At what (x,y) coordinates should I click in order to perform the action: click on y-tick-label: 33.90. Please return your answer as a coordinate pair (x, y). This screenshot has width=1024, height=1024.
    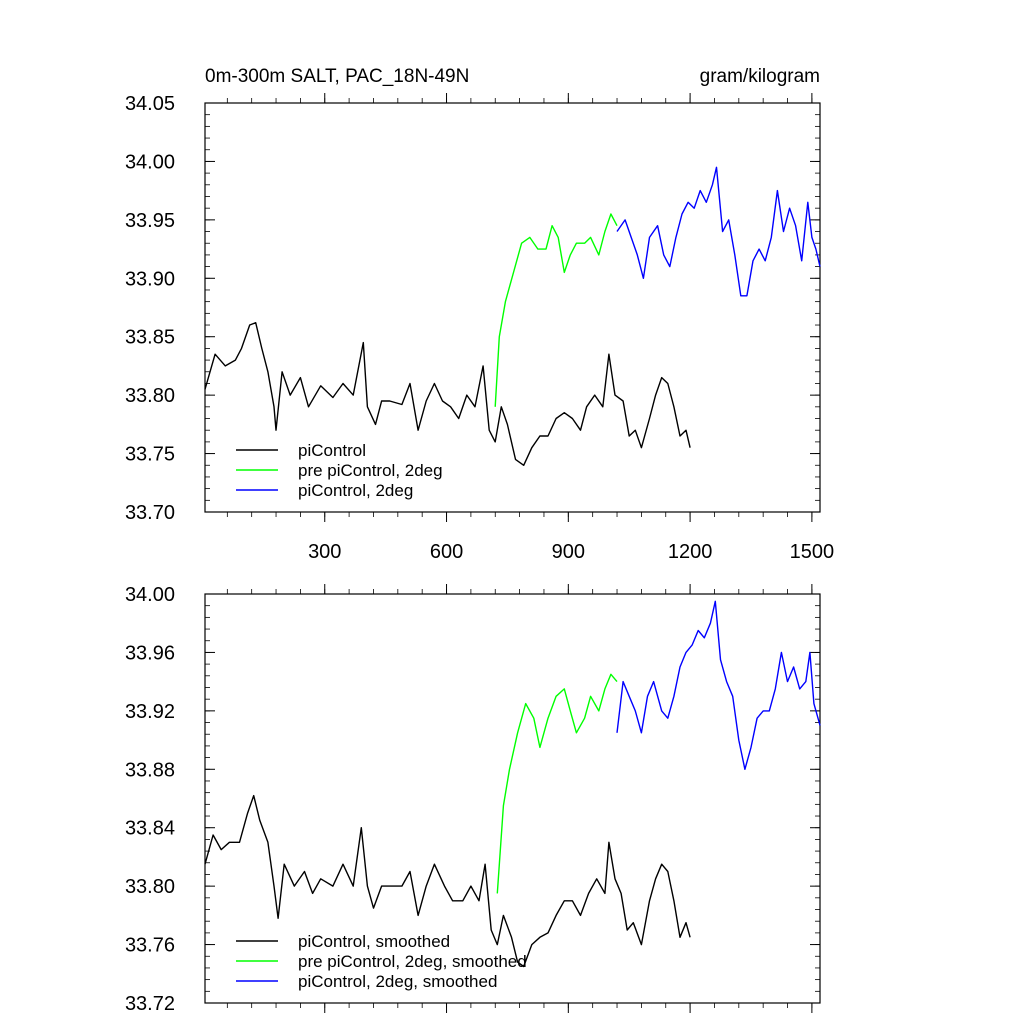
    Looking at the image, I should click on (150, 279).